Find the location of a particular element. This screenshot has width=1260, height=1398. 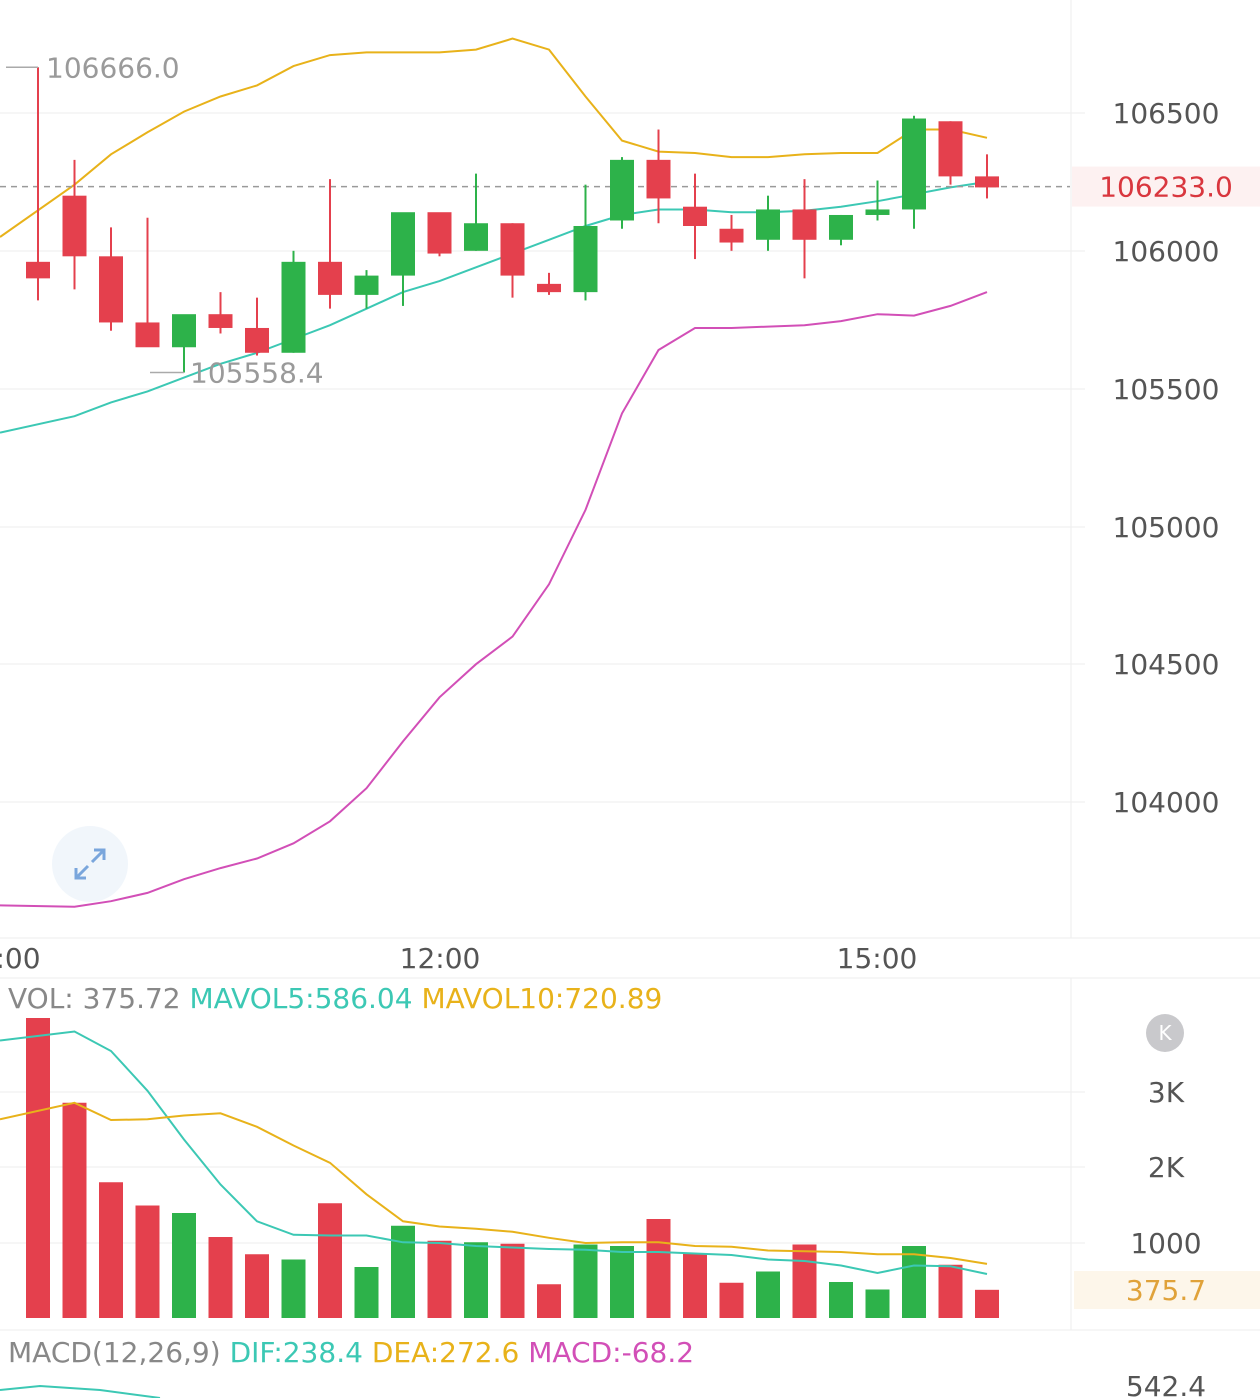

mavol5-value: MAVOL5:586.04 is located at coordinates (306, 998).